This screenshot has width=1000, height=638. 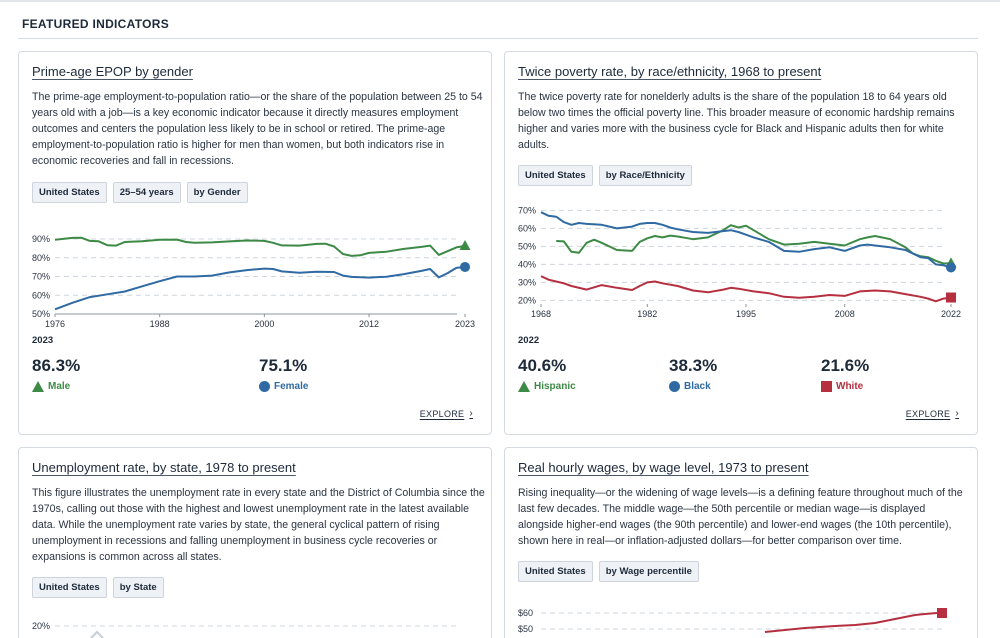 I want to click on x-tick-label: 2012, so click(x=369, y=324).